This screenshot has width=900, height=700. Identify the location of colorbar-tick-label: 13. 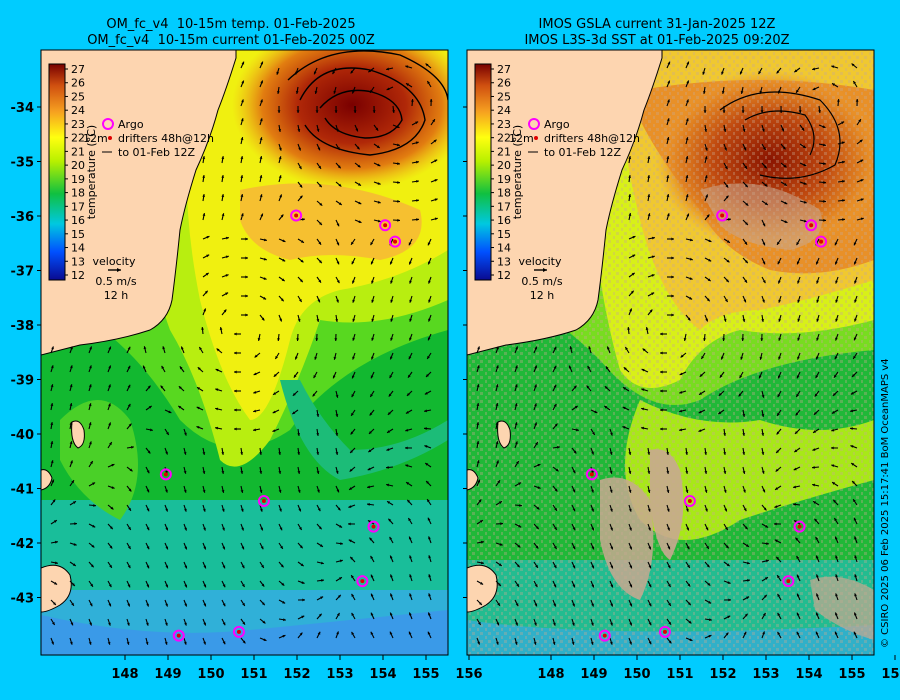
(504, 261).